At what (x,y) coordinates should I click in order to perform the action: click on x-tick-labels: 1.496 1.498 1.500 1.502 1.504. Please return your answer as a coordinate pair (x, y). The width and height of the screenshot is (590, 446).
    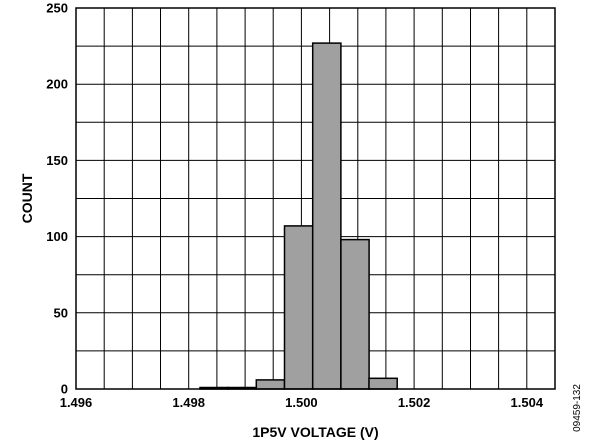
    Looking at the image, I should click on (302, 402).